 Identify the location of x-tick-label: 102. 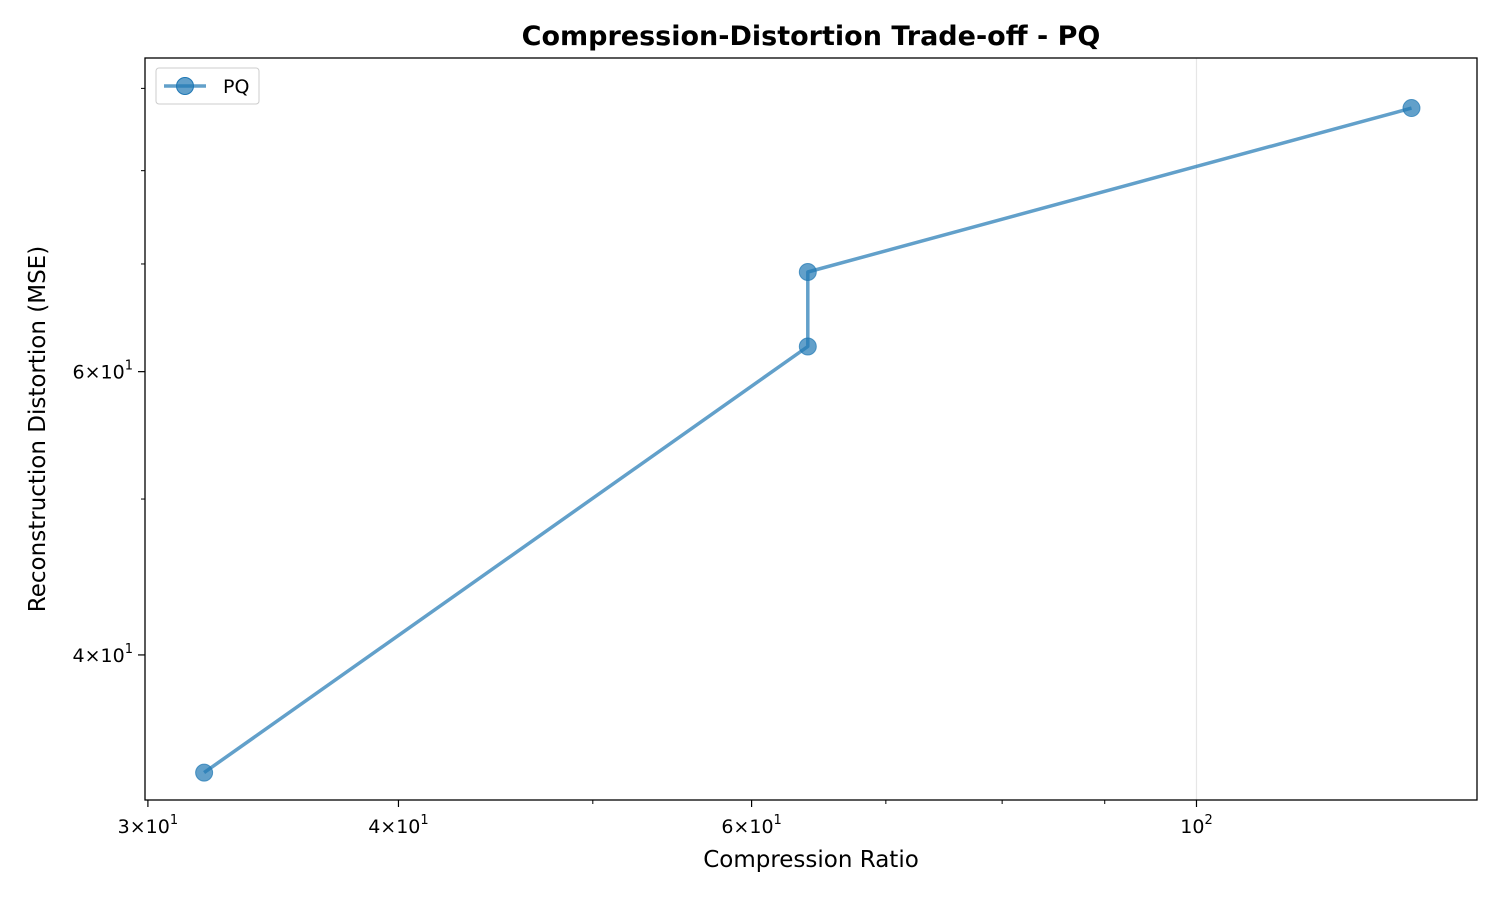
(1196, 825).